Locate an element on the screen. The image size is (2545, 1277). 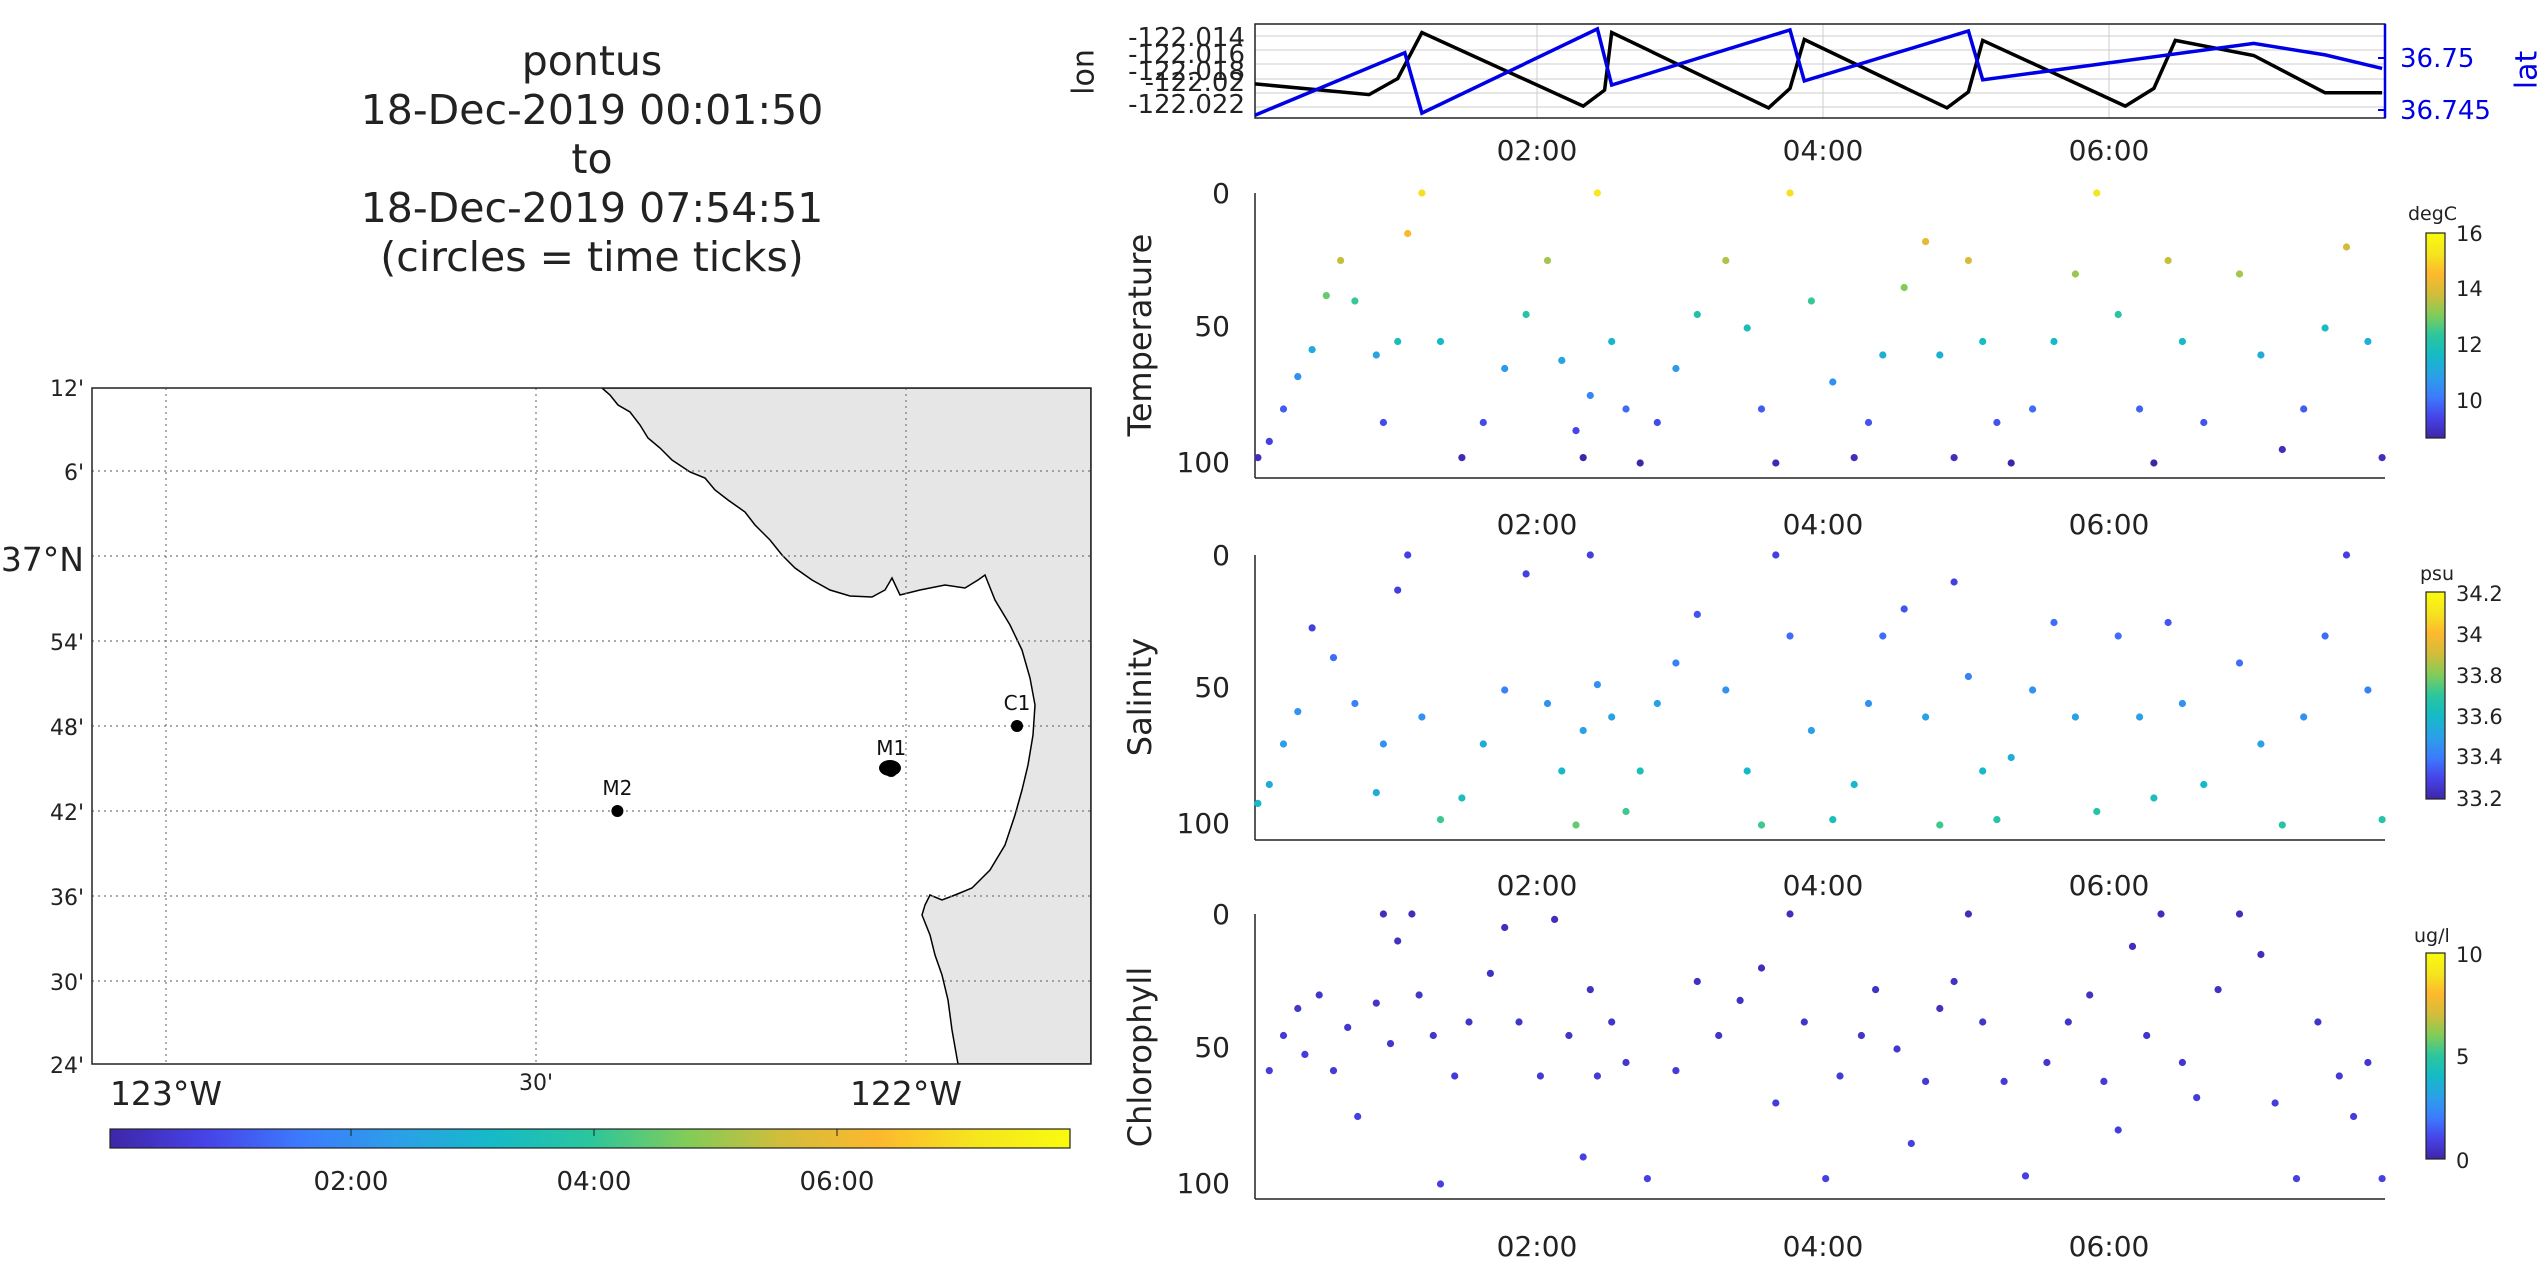
temperature-colorbar is located at coordinates (2435, 335).